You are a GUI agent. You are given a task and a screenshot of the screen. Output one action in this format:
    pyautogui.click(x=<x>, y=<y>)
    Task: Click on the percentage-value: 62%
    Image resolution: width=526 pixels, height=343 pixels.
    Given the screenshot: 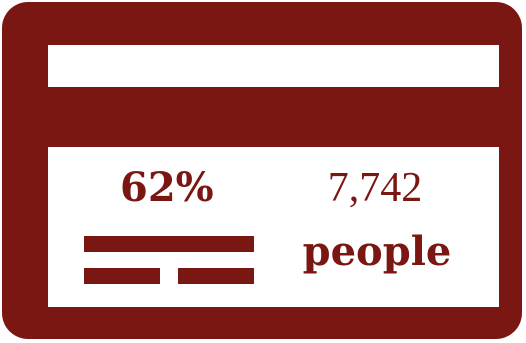 What is the action you would take?
    pyautogui.click(x=167, y=187)
    